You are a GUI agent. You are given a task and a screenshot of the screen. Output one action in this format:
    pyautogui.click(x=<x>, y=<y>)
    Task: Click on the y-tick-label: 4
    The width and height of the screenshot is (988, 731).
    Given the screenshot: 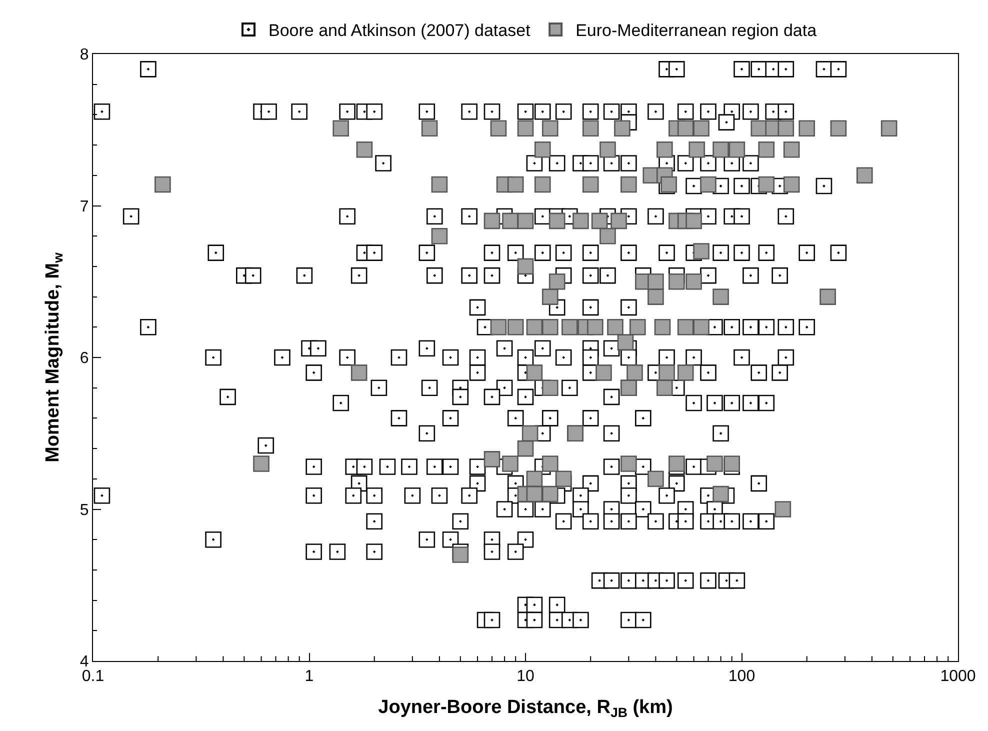 What is the action you would take?
    pyautogui.click(x=84, y=662)
    